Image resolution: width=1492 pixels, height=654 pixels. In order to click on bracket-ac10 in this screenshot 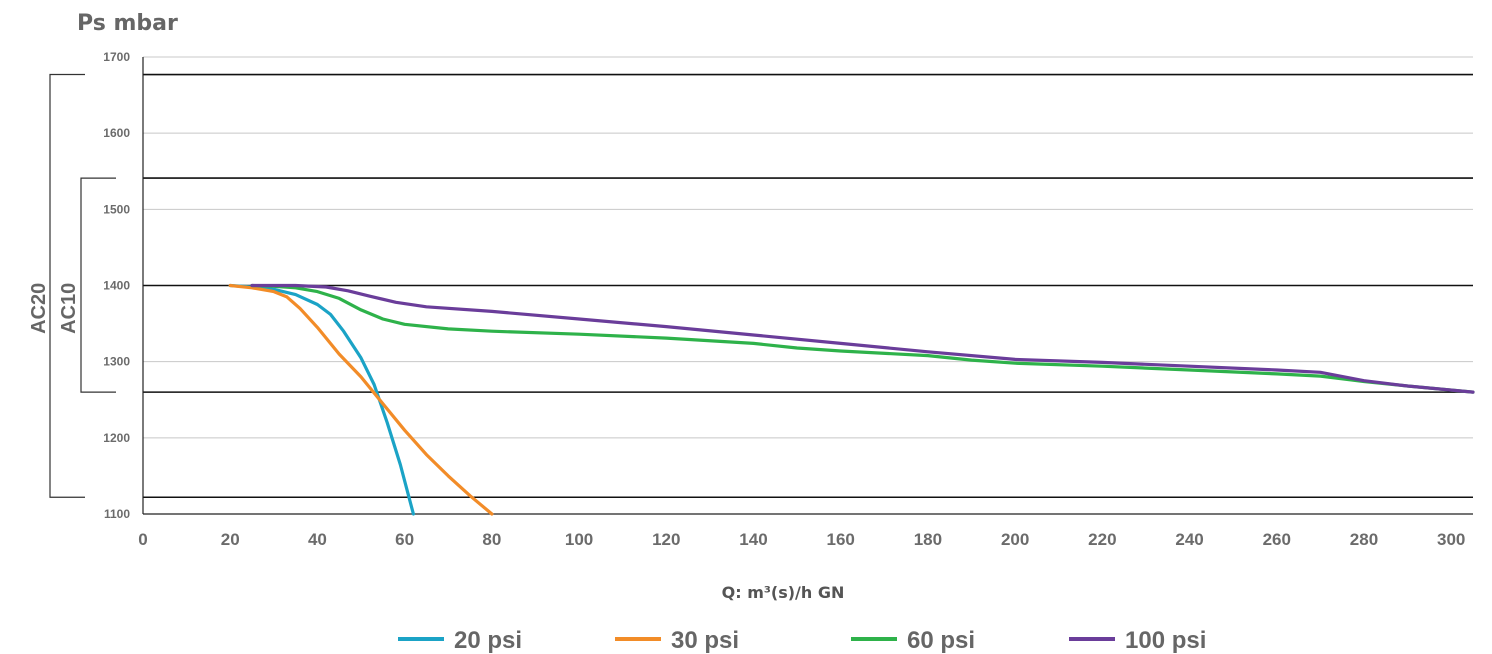, I will do `click(98, 285)`.